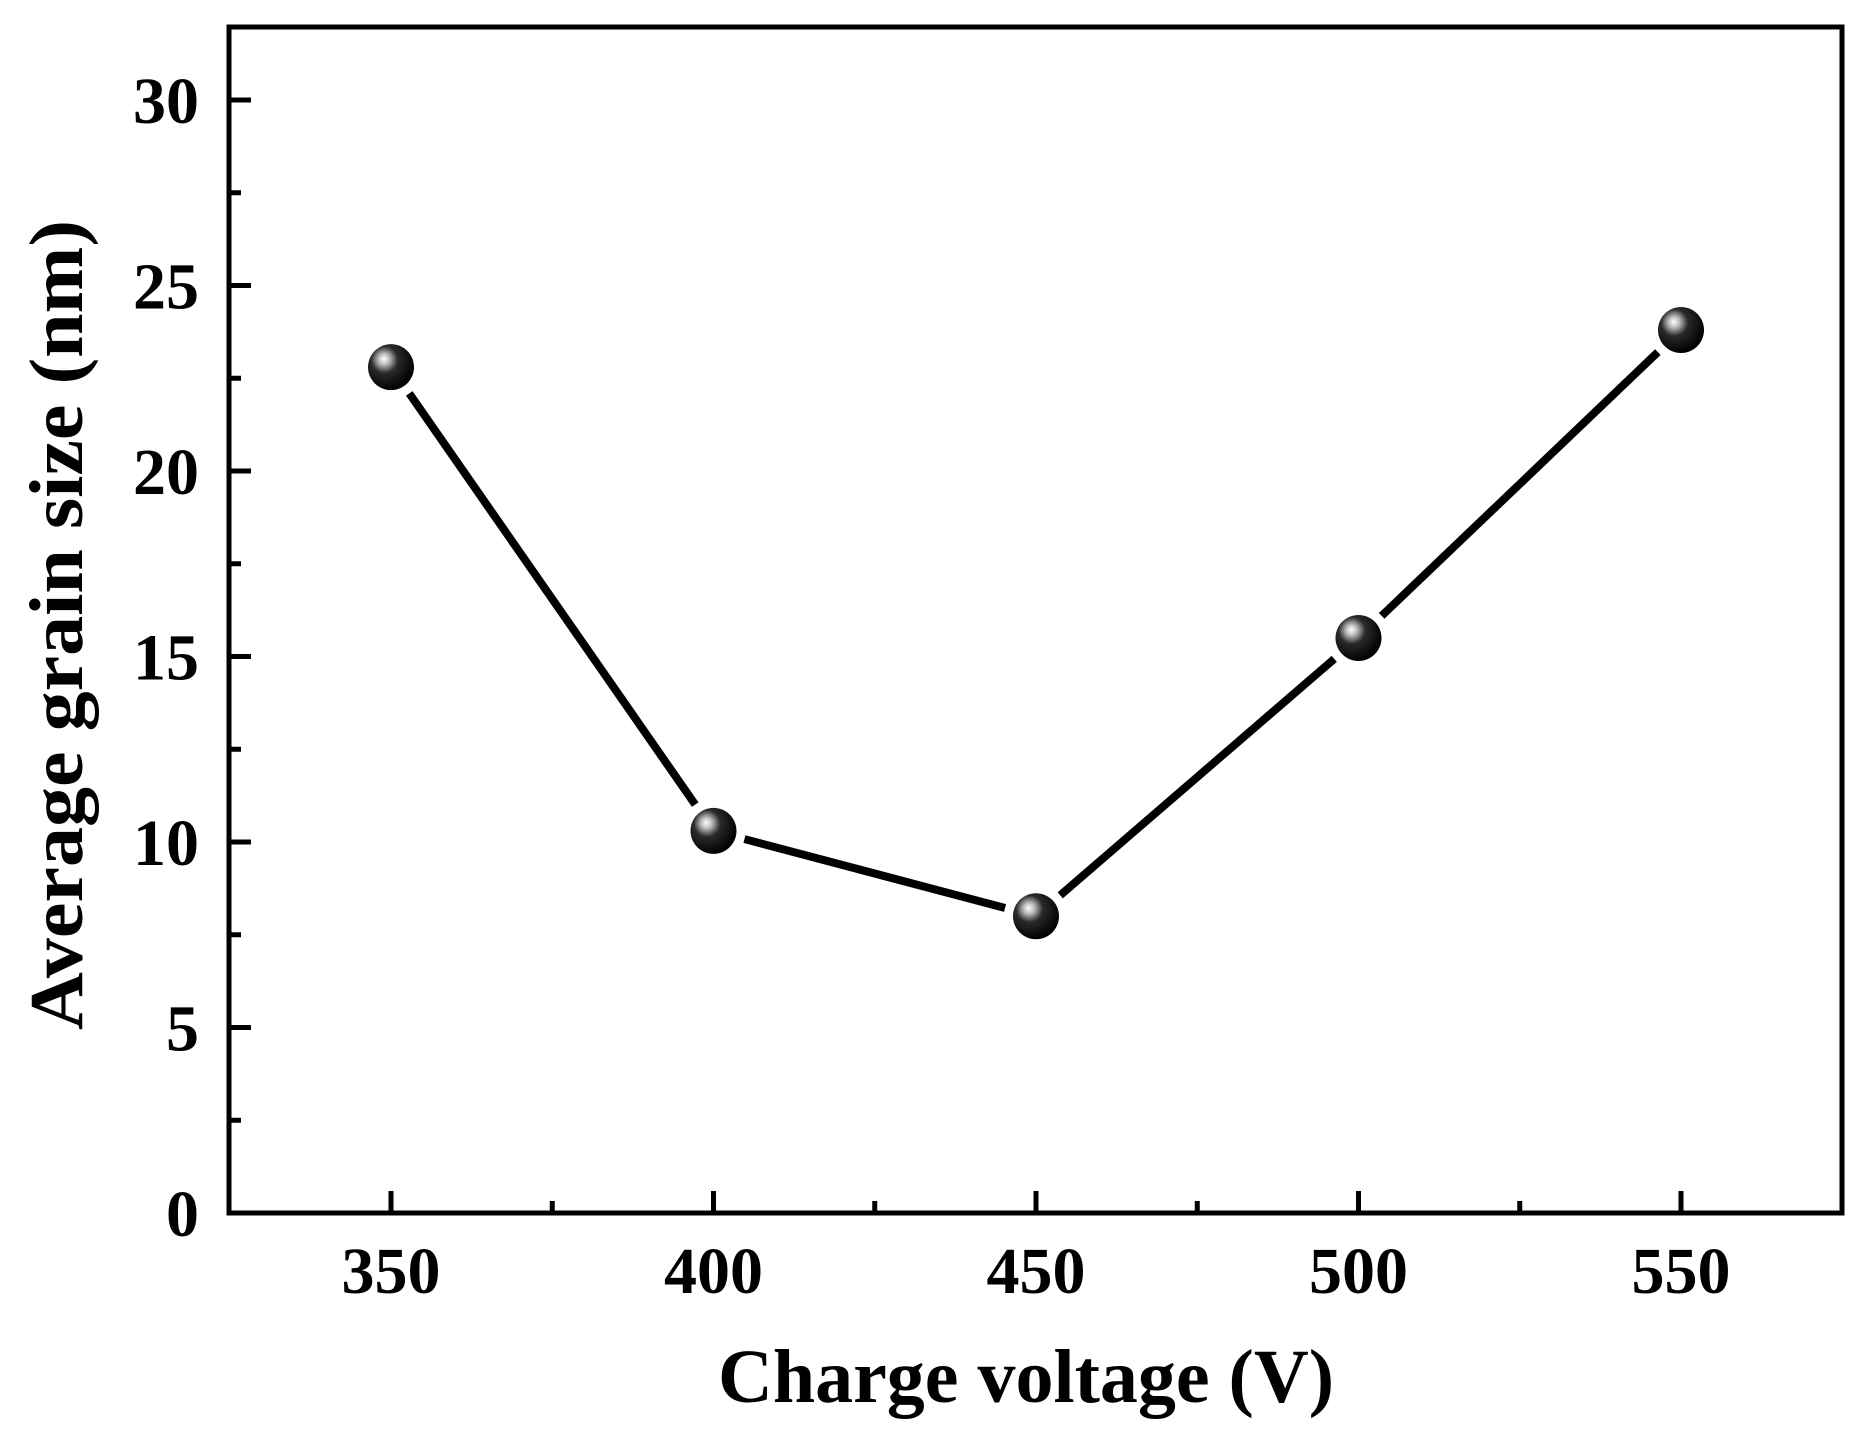  I want to click on x-tick-label: 350, so click(391, 1271).